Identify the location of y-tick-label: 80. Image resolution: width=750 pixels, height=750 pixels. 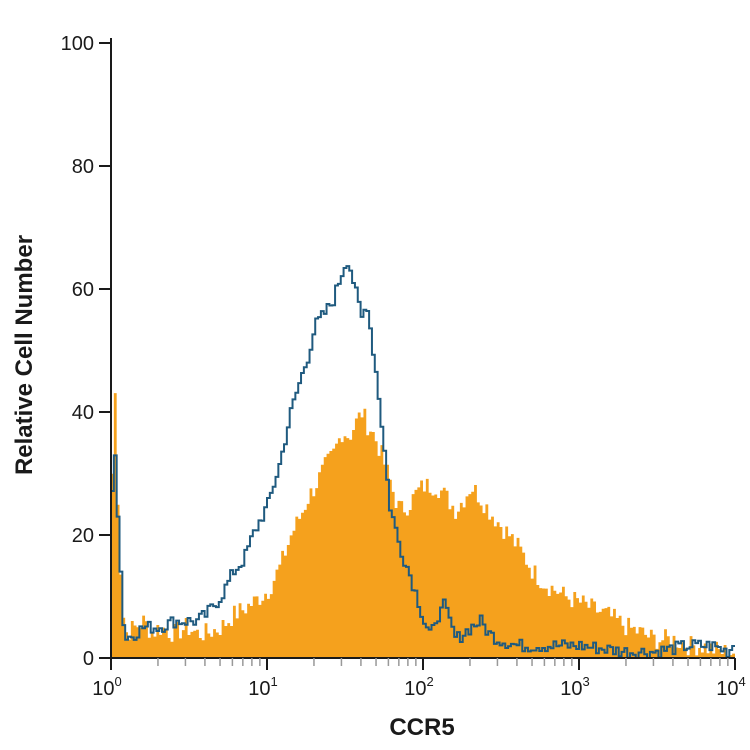
(83, 167).